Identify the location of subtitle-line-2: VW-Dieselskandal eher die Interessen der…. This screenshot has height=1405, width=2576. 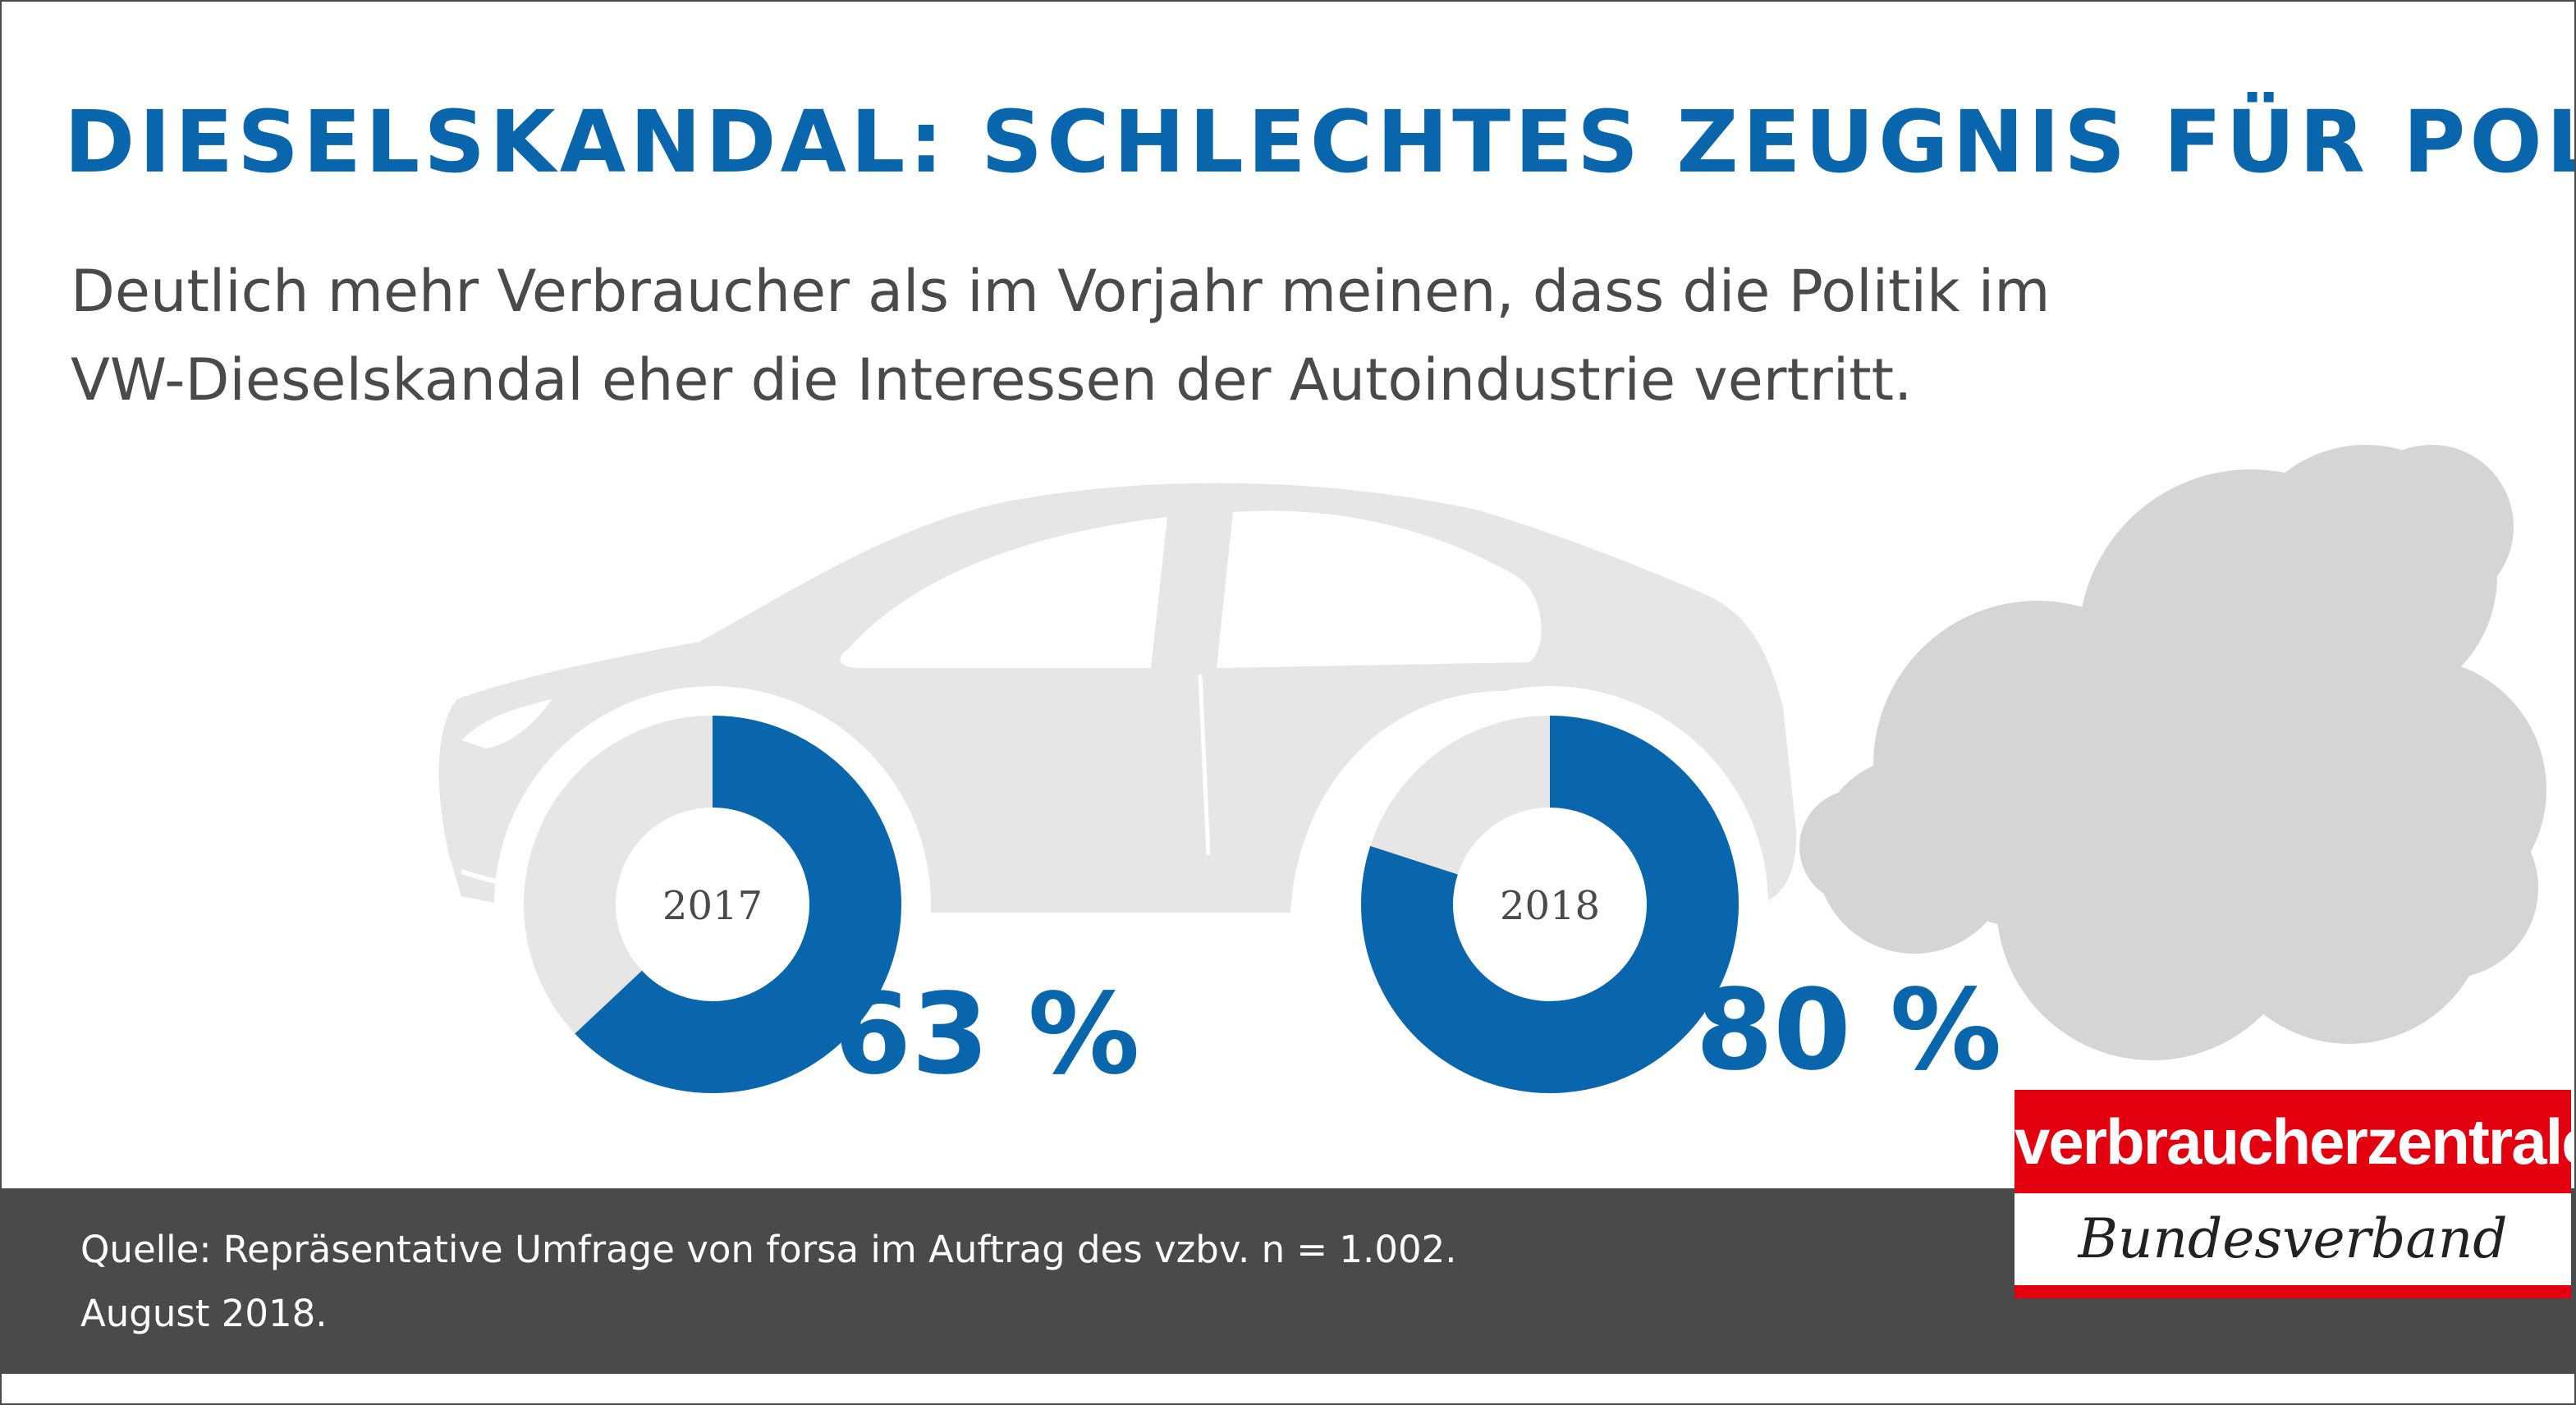
(992, 380).